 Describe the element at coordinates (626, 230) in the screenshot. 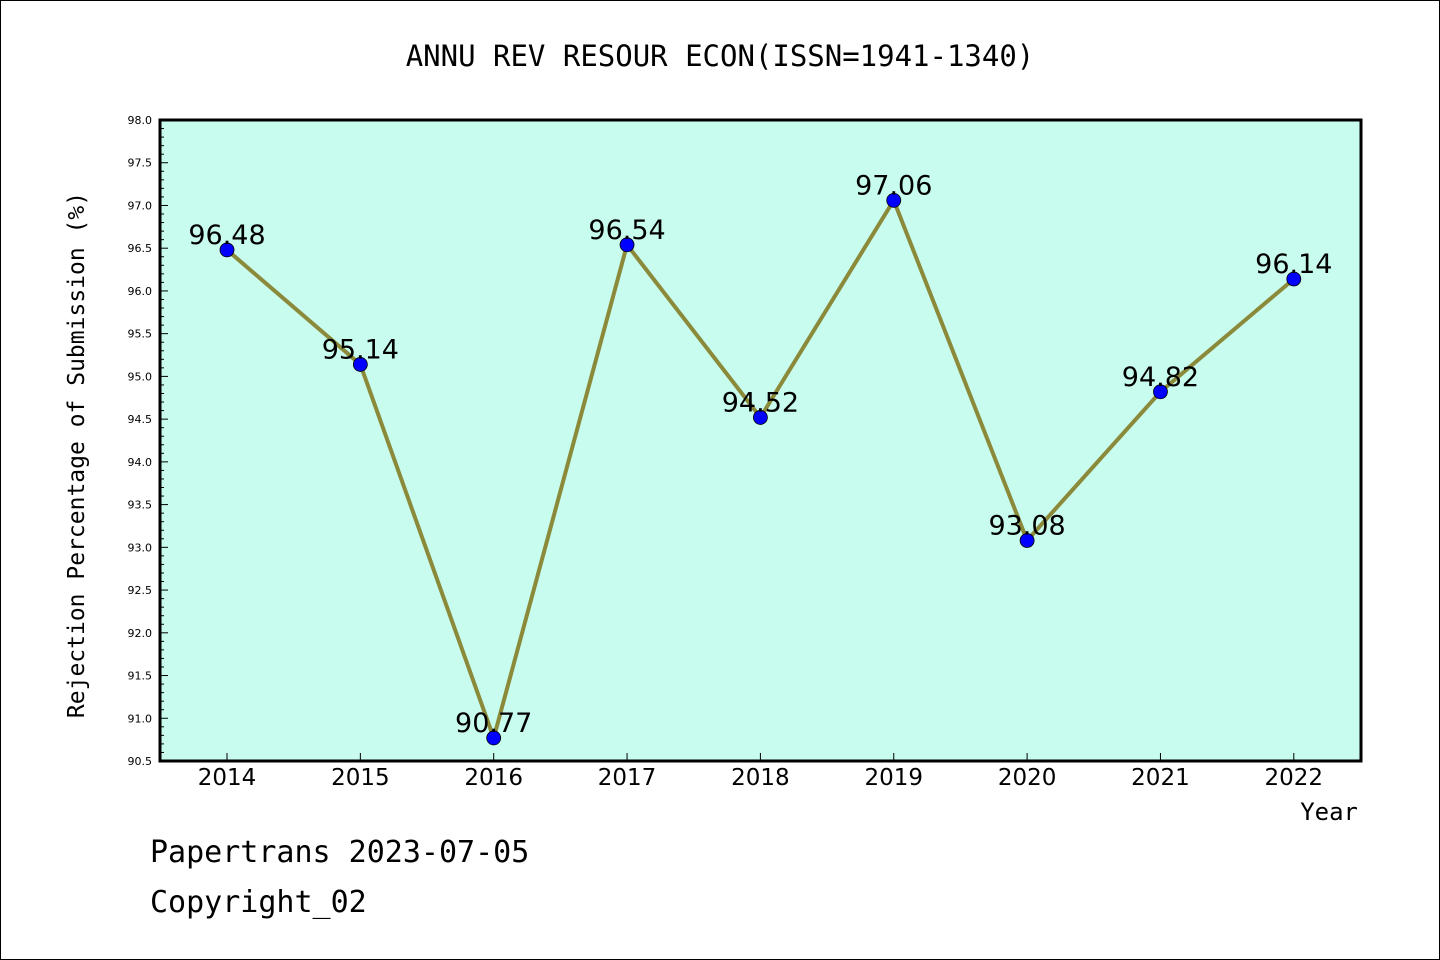

I see `data-label: 96.54` at that location.